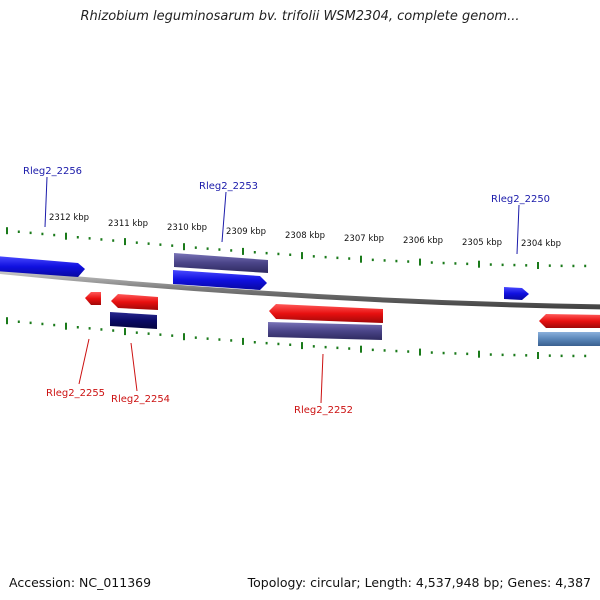  Describe the element at coordinates (80, 582) in the screenshot. I see `accession-text: Accession: NC_011369` at that location.